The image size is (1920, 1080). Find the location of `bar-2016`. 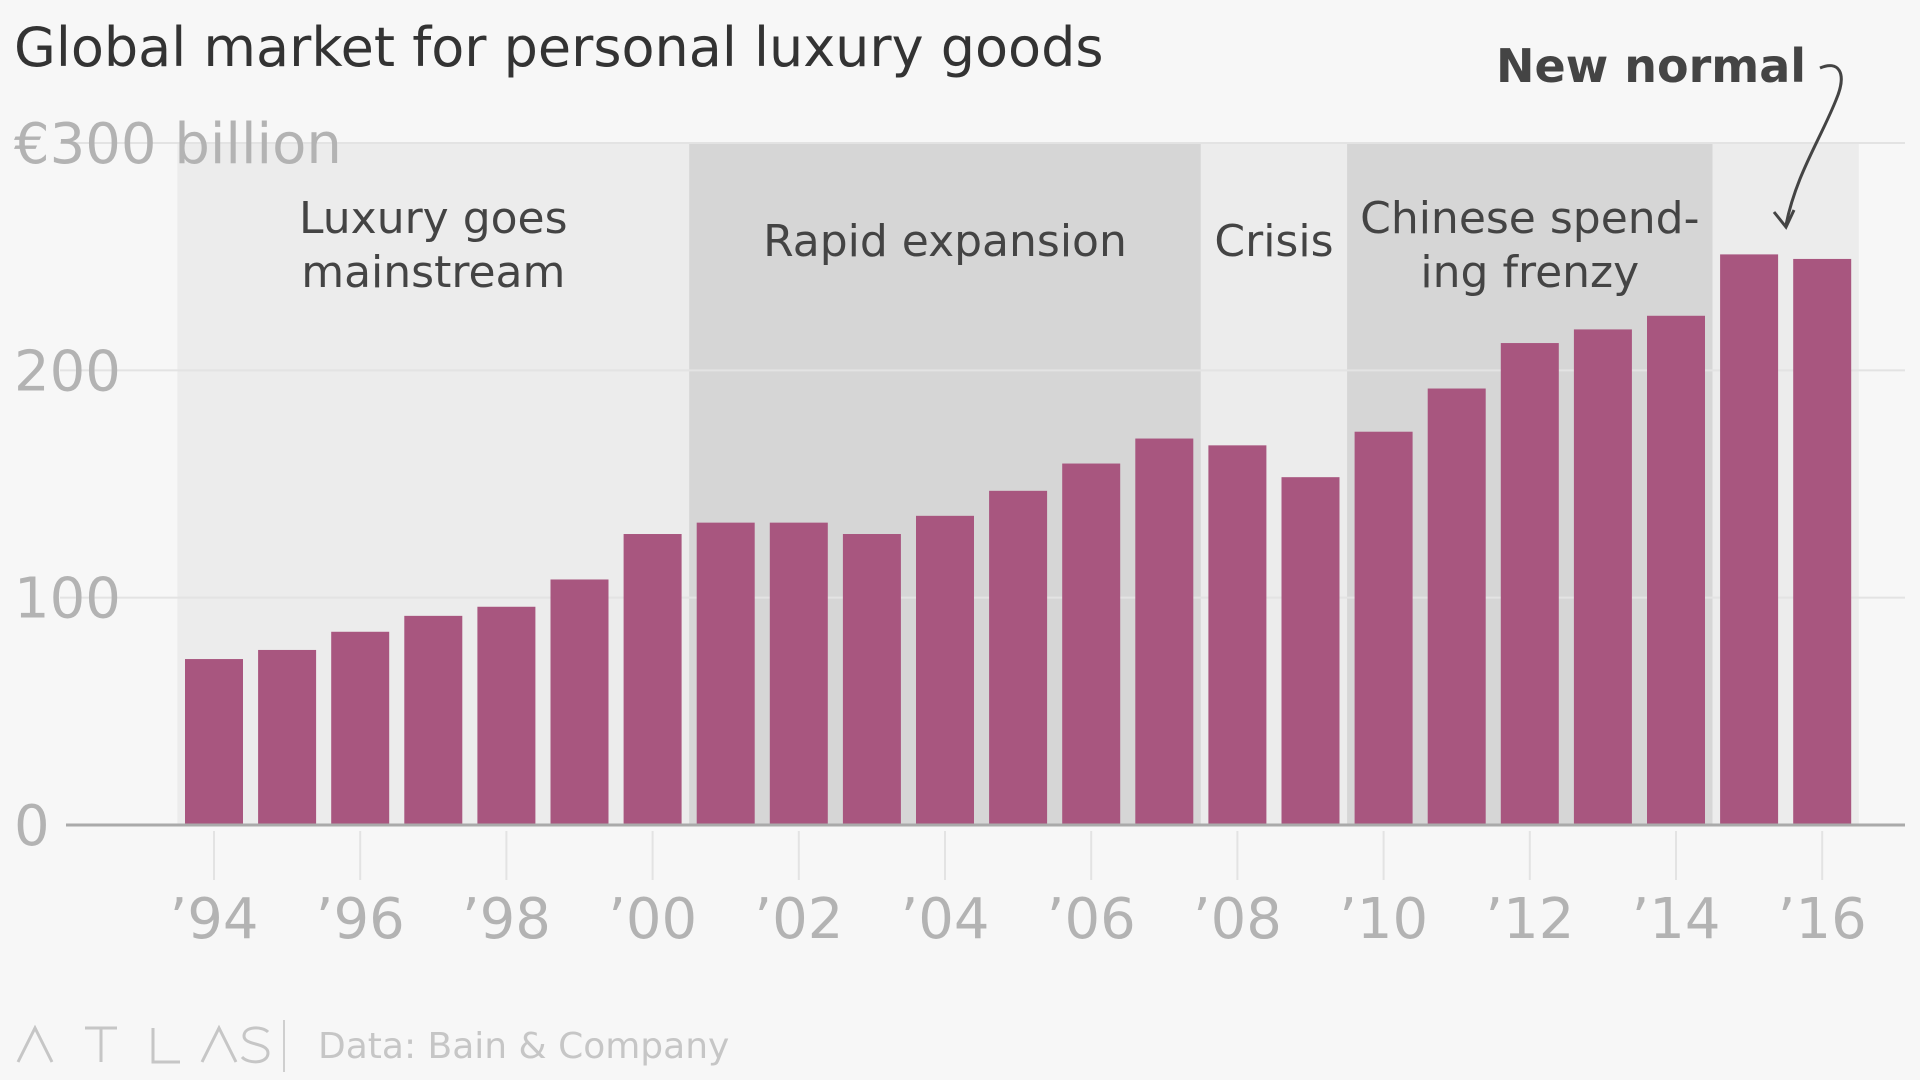

bar-2016 is located at coordinates (1822, 541).